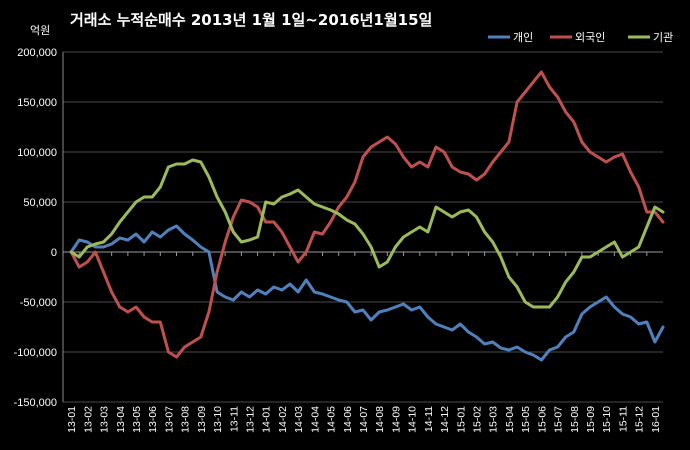  What do you see at coordinates (283, 419) in the screenshot?
I see `x-tick-label: 14-02` at bounding box center [283, 419].